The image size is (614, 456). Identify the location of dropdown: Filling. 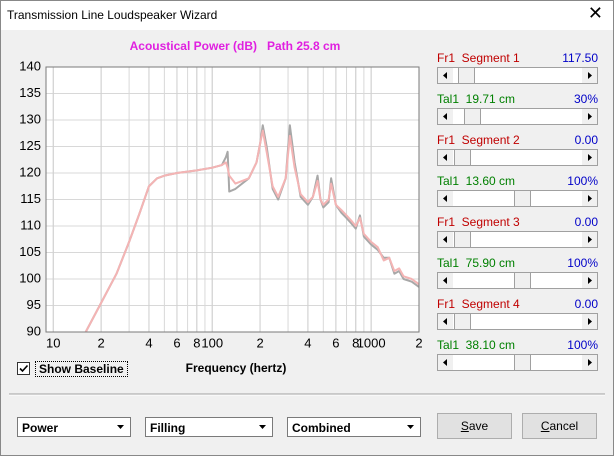
(209, 427).